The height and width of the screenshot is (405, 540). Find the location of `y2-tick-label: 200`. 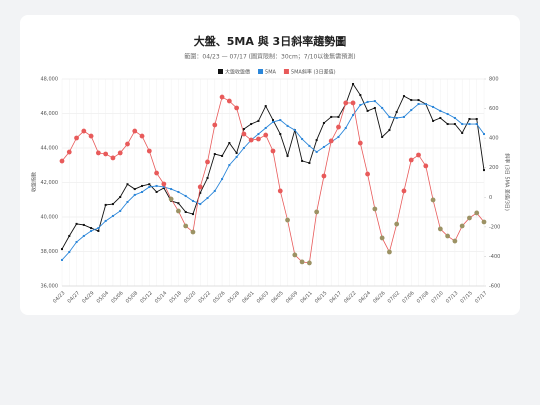

y2-tick-label: 200 is located at coordinates (494, 168).